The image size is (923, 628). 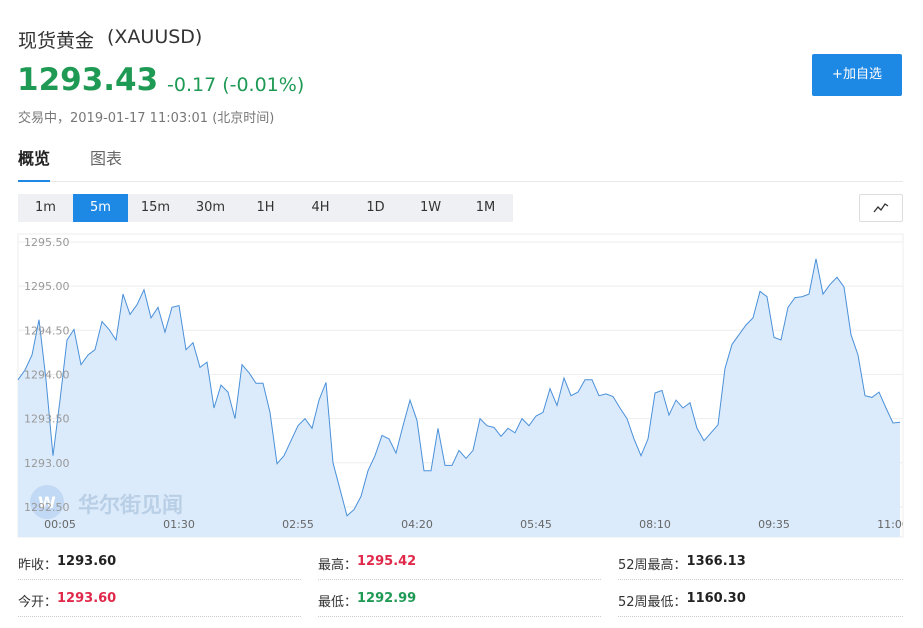 What do you see at coordinates (38, 602) in the screenshot?
I see `stat-label: 今开：` at bounding box center [38, 602].